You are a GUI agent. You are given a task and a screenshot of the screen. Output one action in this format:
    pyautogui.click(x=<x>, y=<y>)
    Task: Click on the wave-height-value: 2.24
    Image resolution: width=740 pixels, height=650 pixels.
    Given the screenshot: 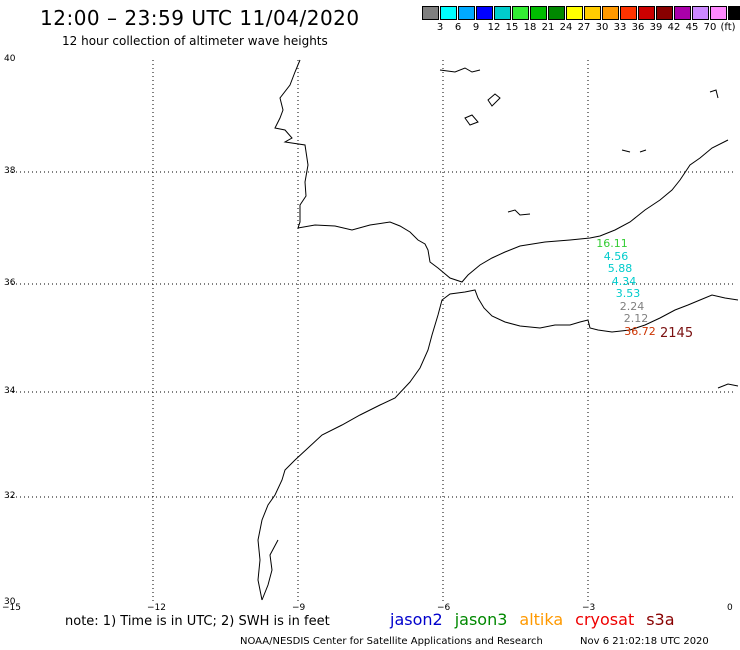 What is the action you would take?
    pyautogui.click(x=632, y=306)
    